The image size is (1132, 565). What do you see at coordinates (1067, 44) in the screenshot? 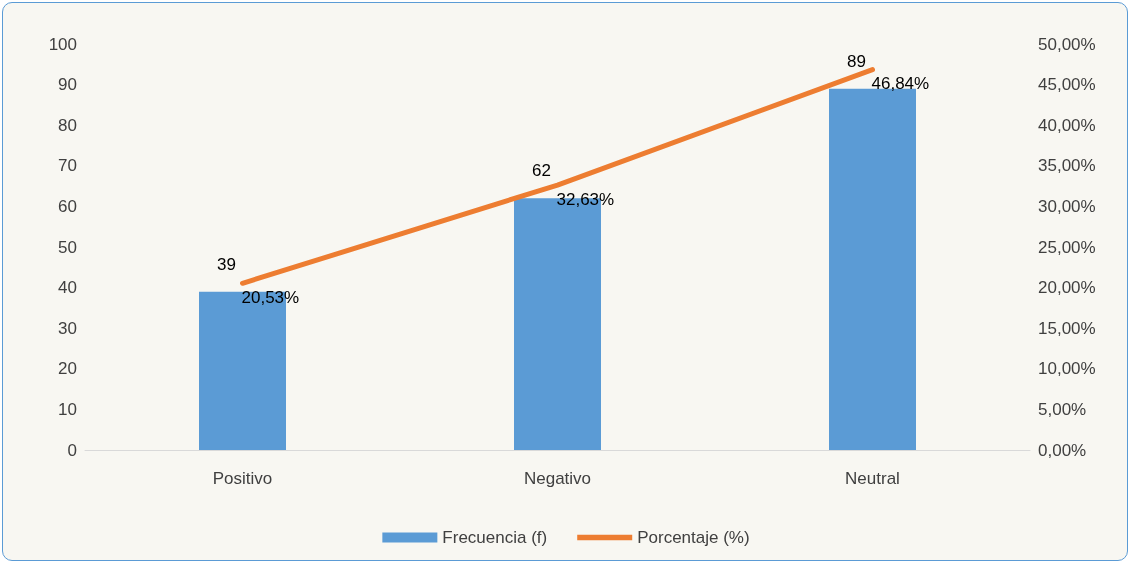
I see `y2-tick-label: 50,00%` at bounding box center [1067, 44].